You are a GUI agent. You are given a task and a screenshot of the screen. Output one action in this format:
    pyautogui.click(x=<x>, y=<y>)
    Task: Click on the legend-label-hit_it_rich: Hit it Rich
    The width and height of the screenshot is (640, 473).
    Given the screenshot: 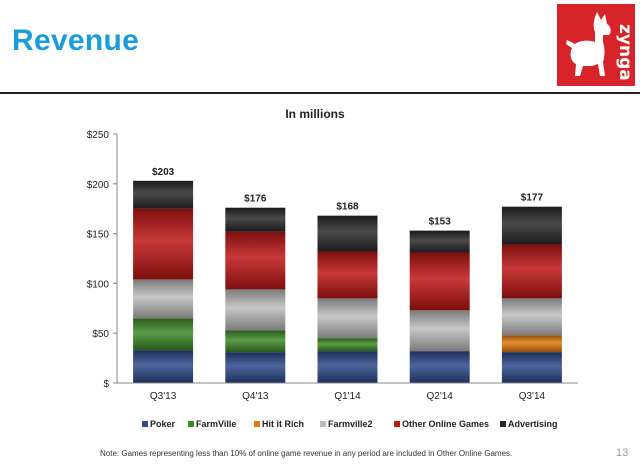 What is the action you would take?
    pyautogui.click(x=283, y=424)
    